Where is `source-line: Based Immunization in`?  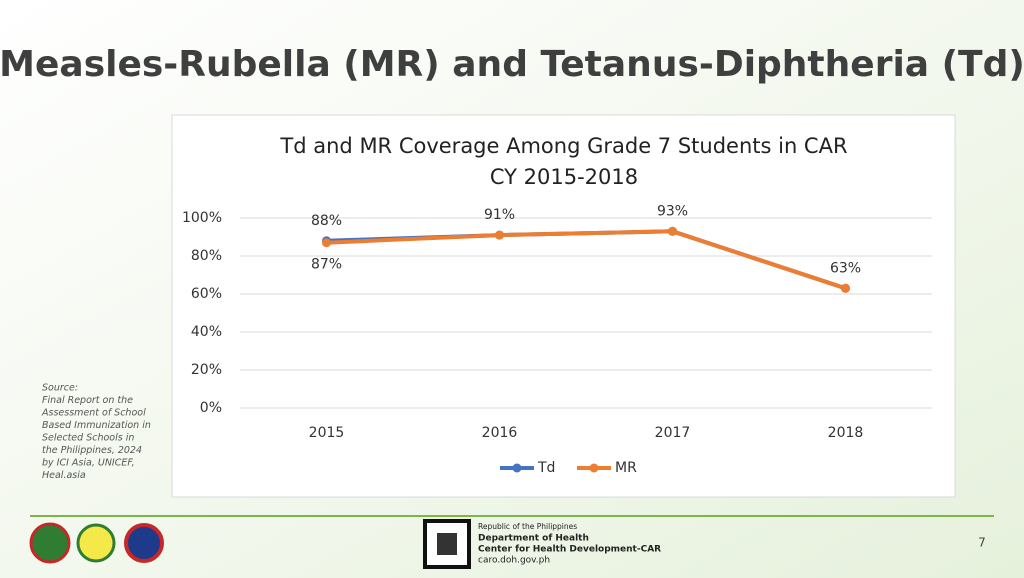
source-line: Based Immunization in is located at coordinates (96, 425).